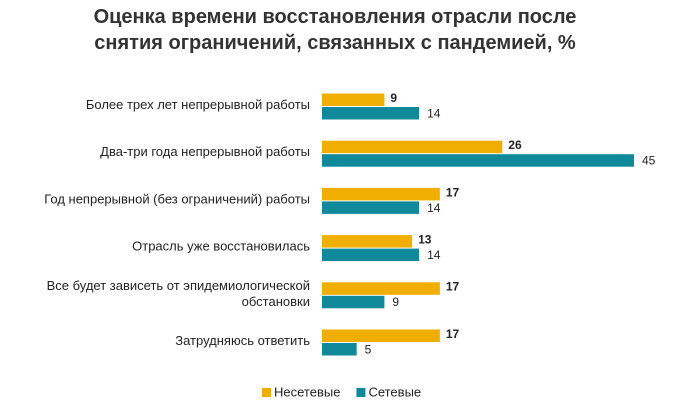  Describe the element at coordinates (177, 199) in the screenshot. I see `category-label: Год непрерывной (без ограничений) работы` at that location.